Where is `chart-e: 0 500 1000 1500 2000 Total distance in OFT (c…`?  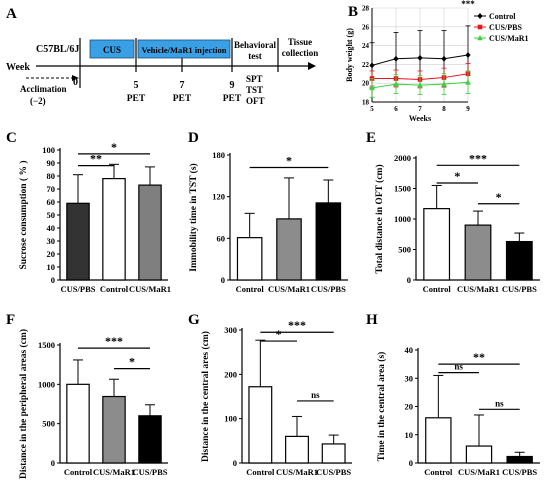 chart-e: 0 500 1000 1500 2000 Total distance in OFT (c… is located at coordinates (457, 222).